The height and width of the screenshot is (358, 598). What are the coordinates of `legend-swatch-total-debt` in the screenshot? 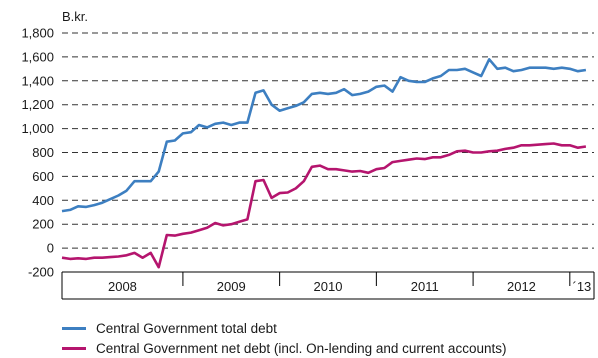 It's located at (74, 328).